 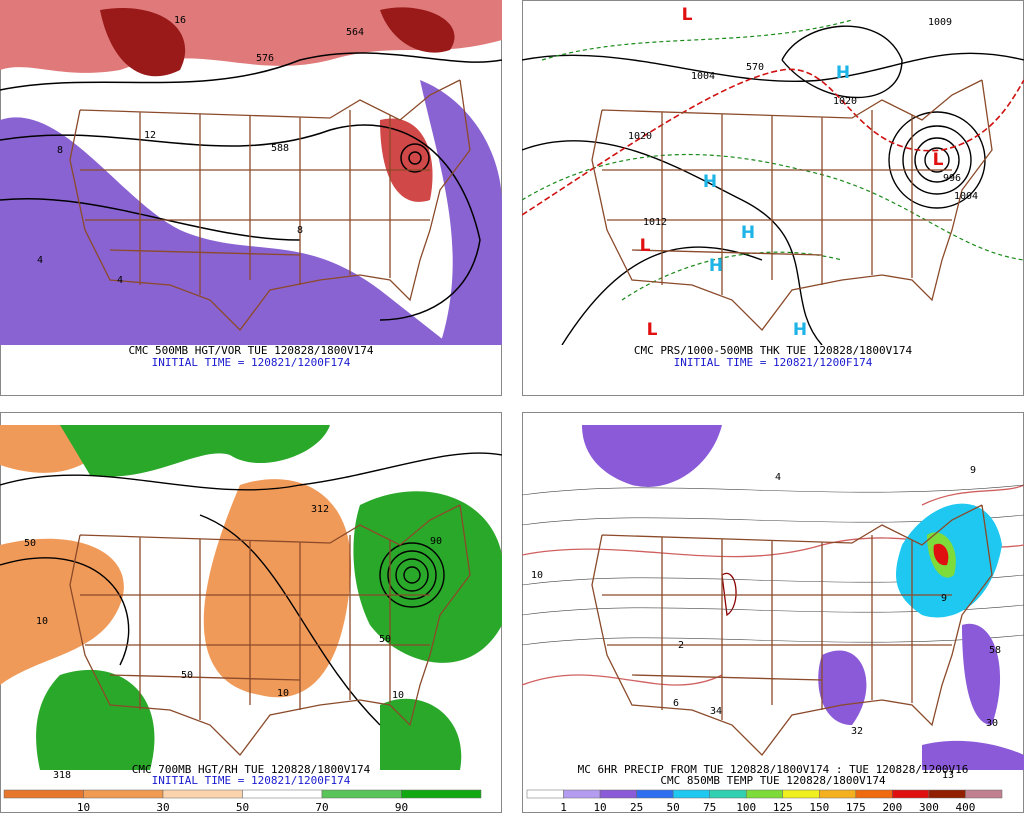 I want to click on colorbar-label: 300, so click(x=929, y=807).